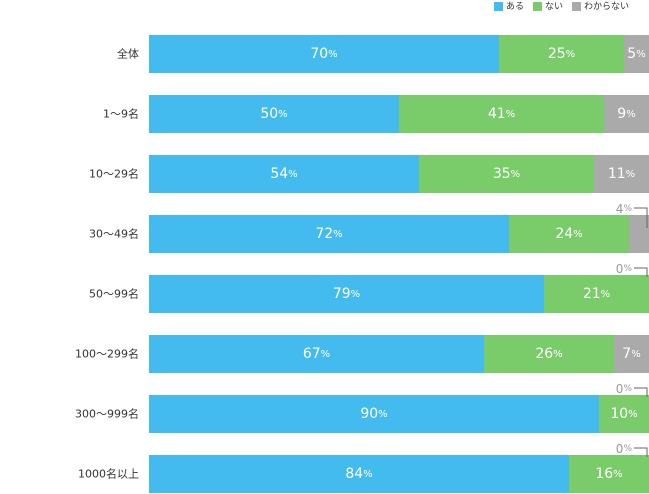 This screenshot has width=649, height=494. What do you see at coordinates (114, 234) in the screenshot?
I see `category-label: 30〜49名` at bounding box center [114, 234].